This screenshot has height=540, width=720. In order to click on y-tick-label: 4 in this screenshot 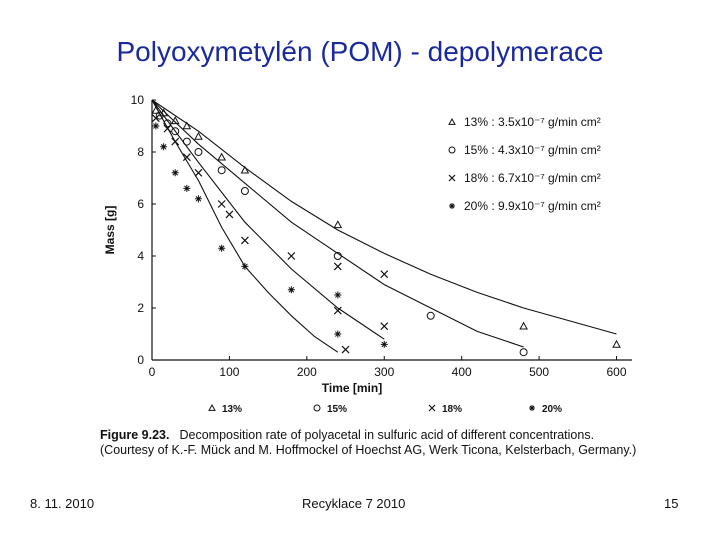, I will do `click(140, 256)`.